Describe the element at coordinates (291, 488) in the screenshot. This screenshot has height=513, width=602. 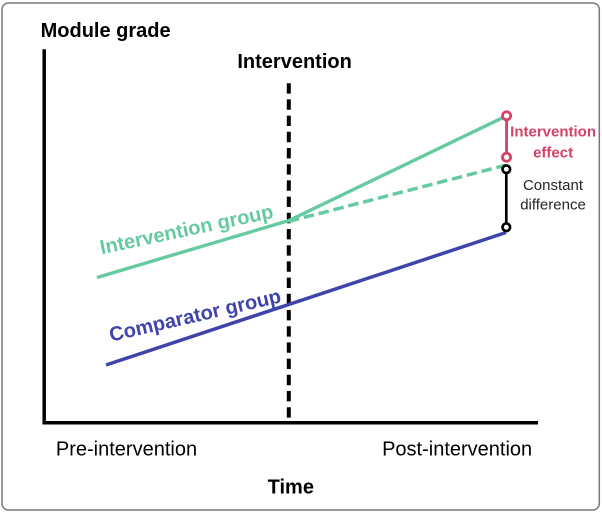
I see `svg-text: Time` at that location.